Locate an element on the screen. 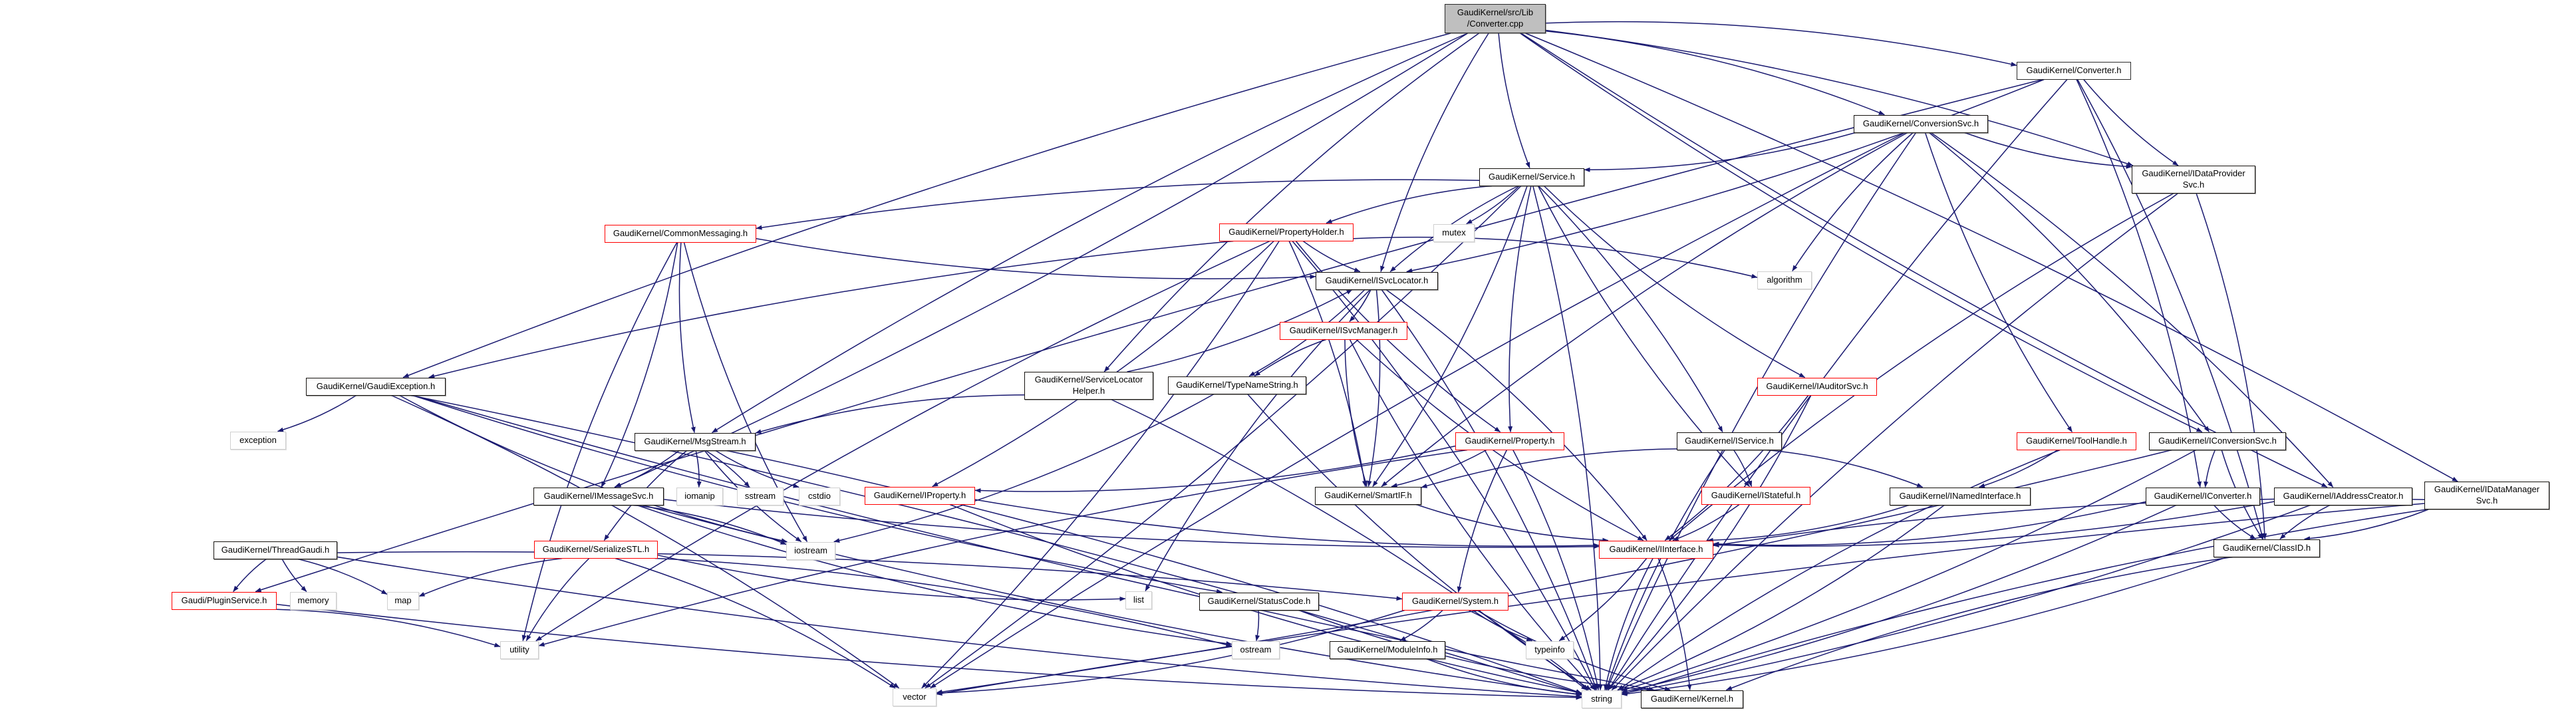 This screenshot has width=2576, height=713. graph-node-vector: vector is located at coordinates (914, 697).